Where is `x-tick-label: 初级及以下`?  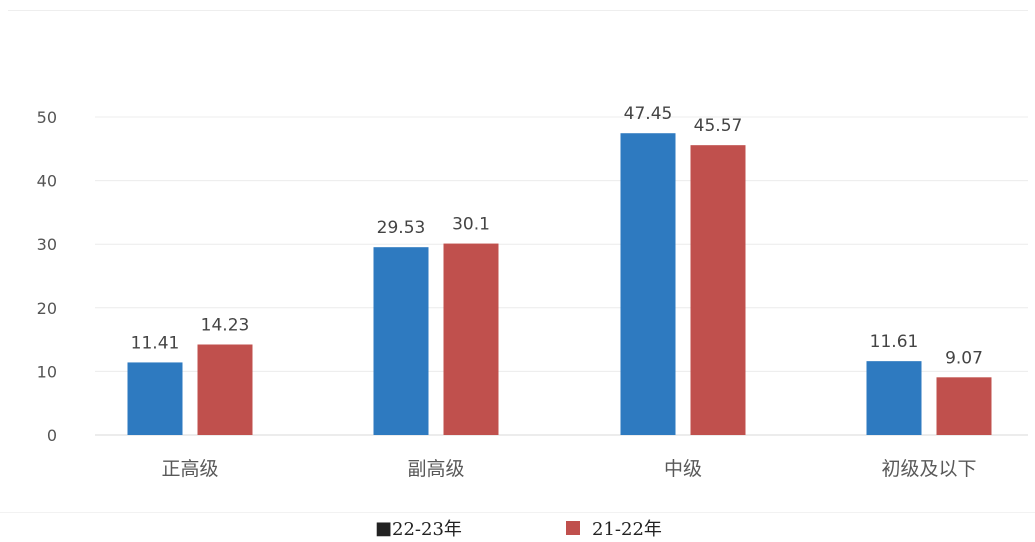
x-tick-label: 初级及以下 is located at coordinates (928, 469).